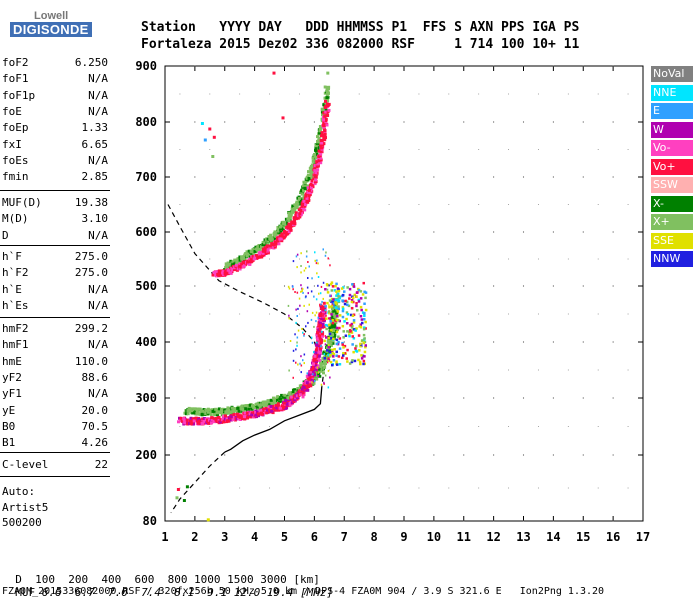 The image size is (700, 600). I want to click on param-row: hmF1 N/A, so click(55, 346).